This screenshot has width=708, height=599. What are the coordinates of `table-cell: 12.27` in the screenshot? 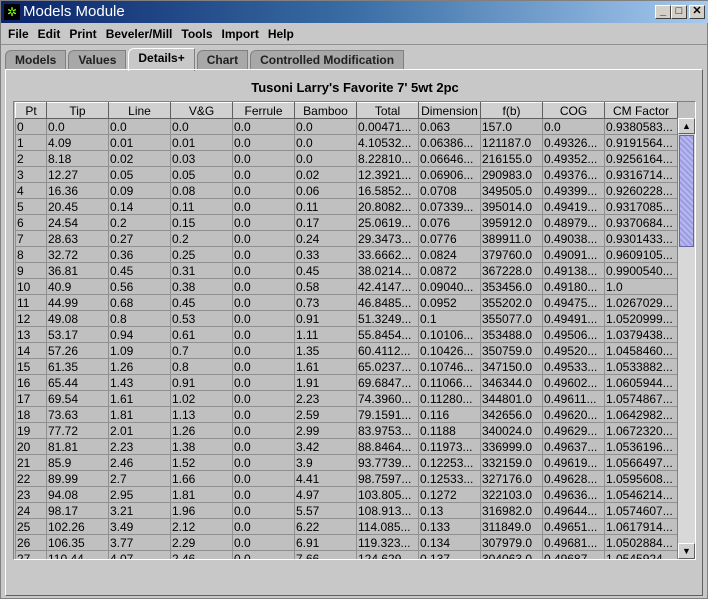 It's located at (77, 174).